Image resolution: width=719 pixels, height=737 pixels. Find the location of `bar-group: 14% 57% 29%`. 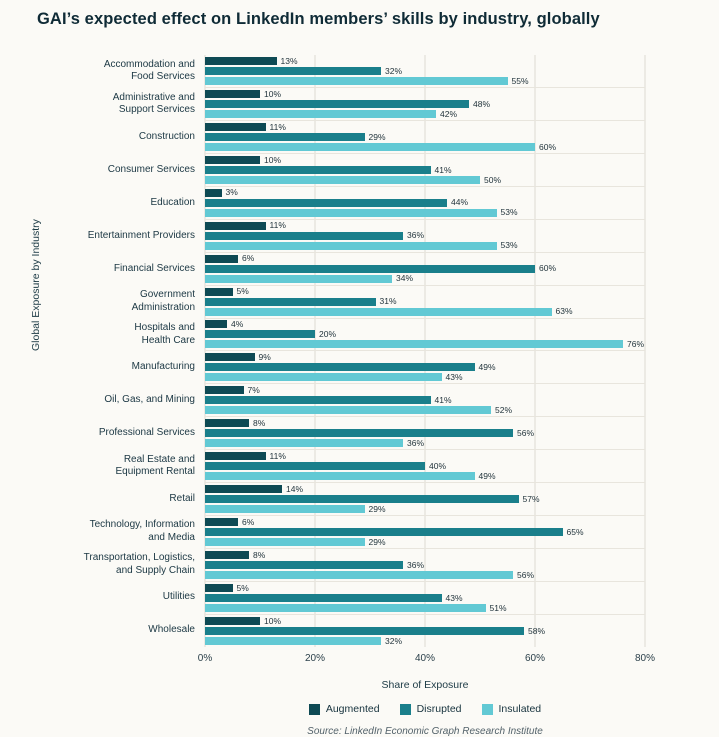

bar-group: 14% 57% 29% is located at coordinates (425, 498).